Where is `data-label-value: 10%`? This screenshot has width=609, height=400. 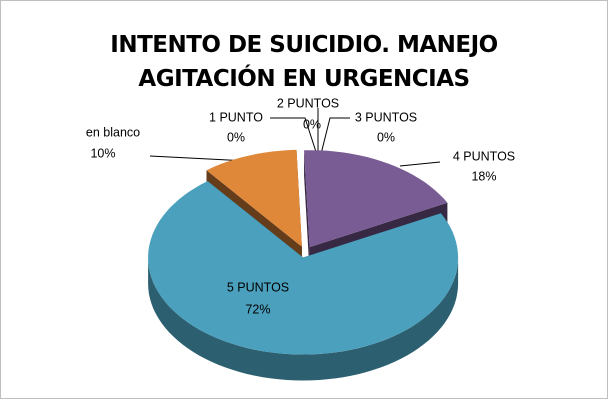
data-label-value: 10% is located at coordinates (102, 153).